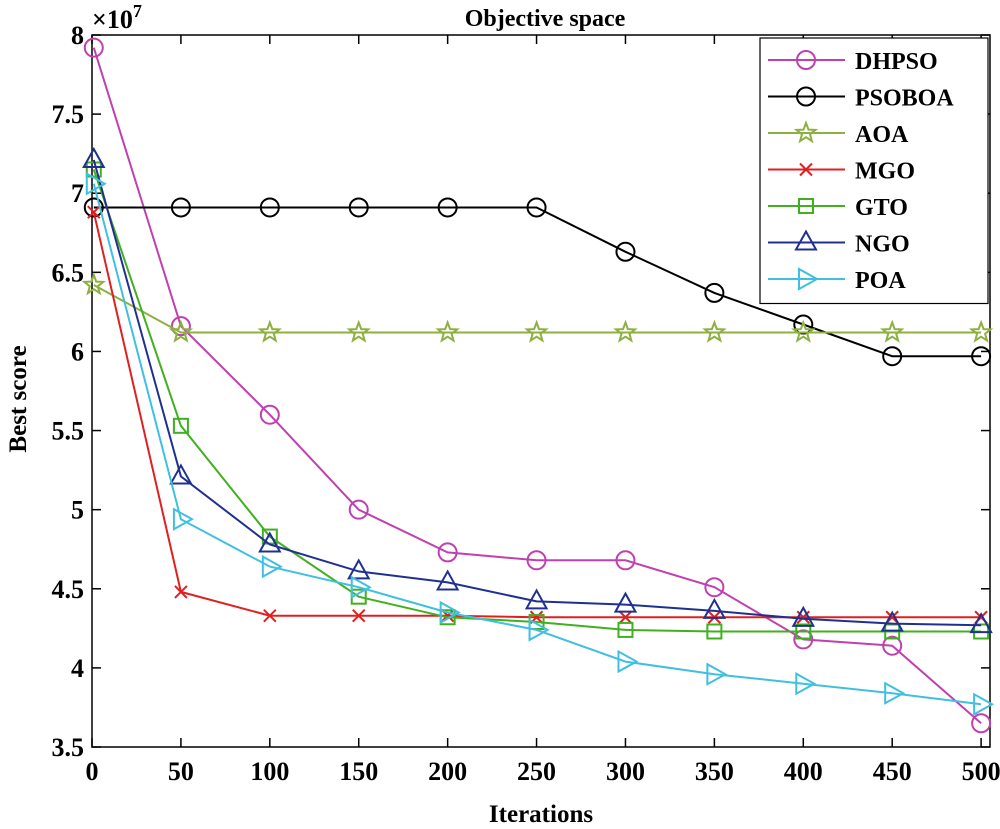  I want to click on y-tick-label: 3.5, so click(68, 747).